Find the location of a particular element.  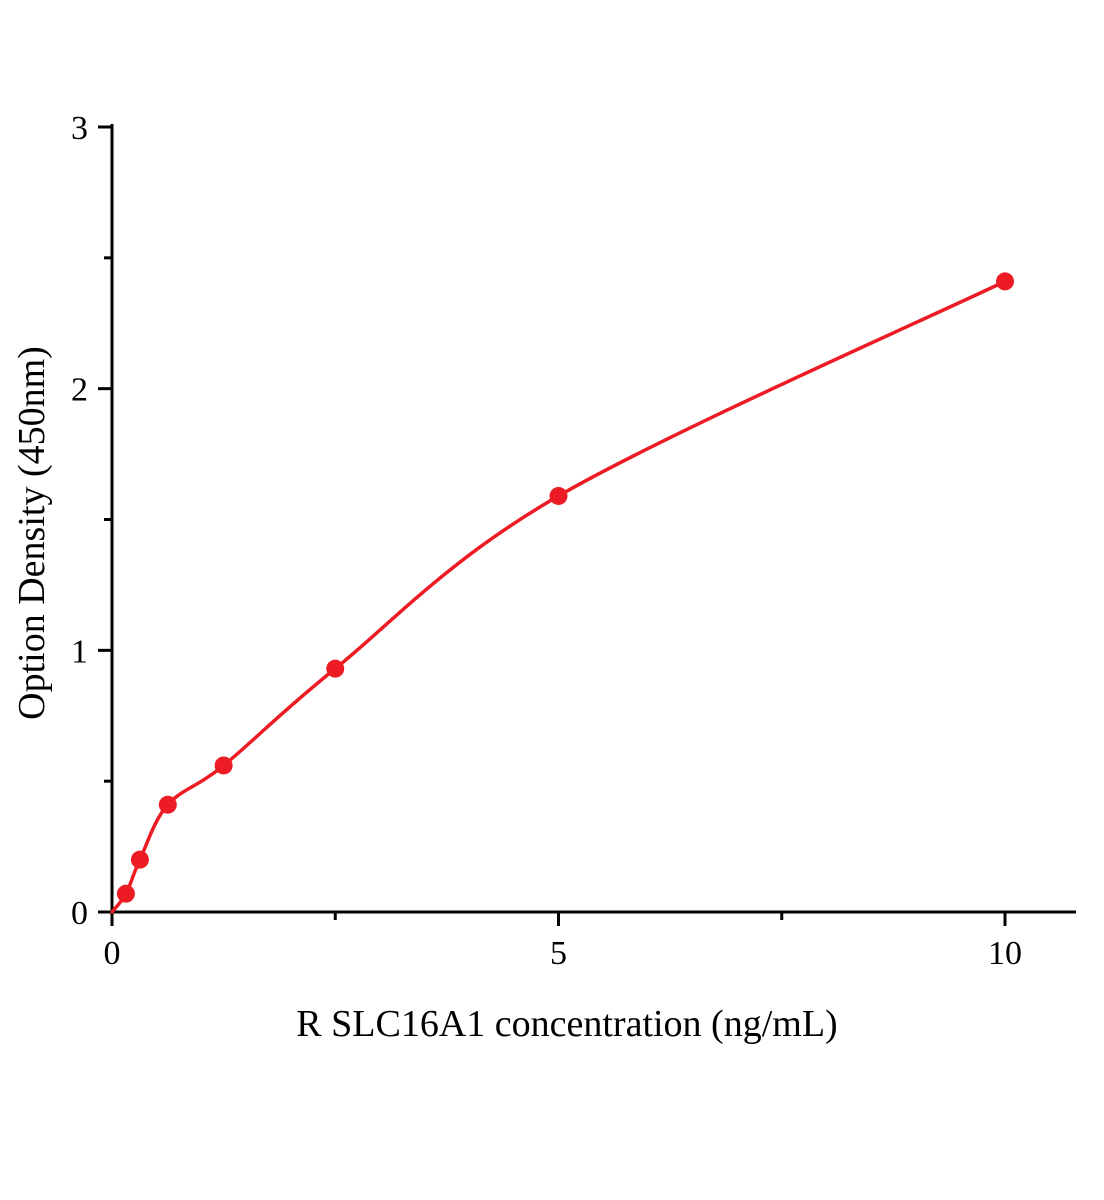

x-tick-label: 5 is located at coordinates (558, 953).